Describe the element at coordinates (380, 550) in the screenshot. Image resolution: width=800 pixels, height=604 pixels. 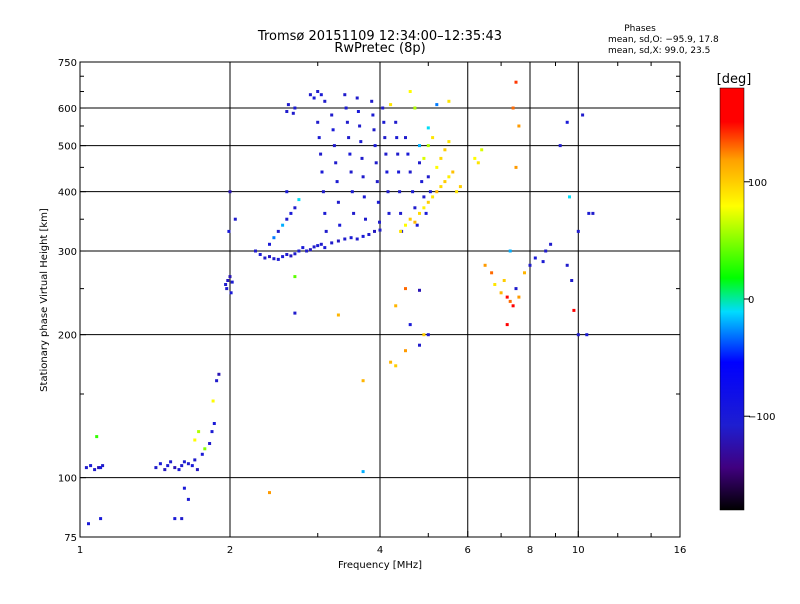
I see `x-tick-label: 4` at that location.